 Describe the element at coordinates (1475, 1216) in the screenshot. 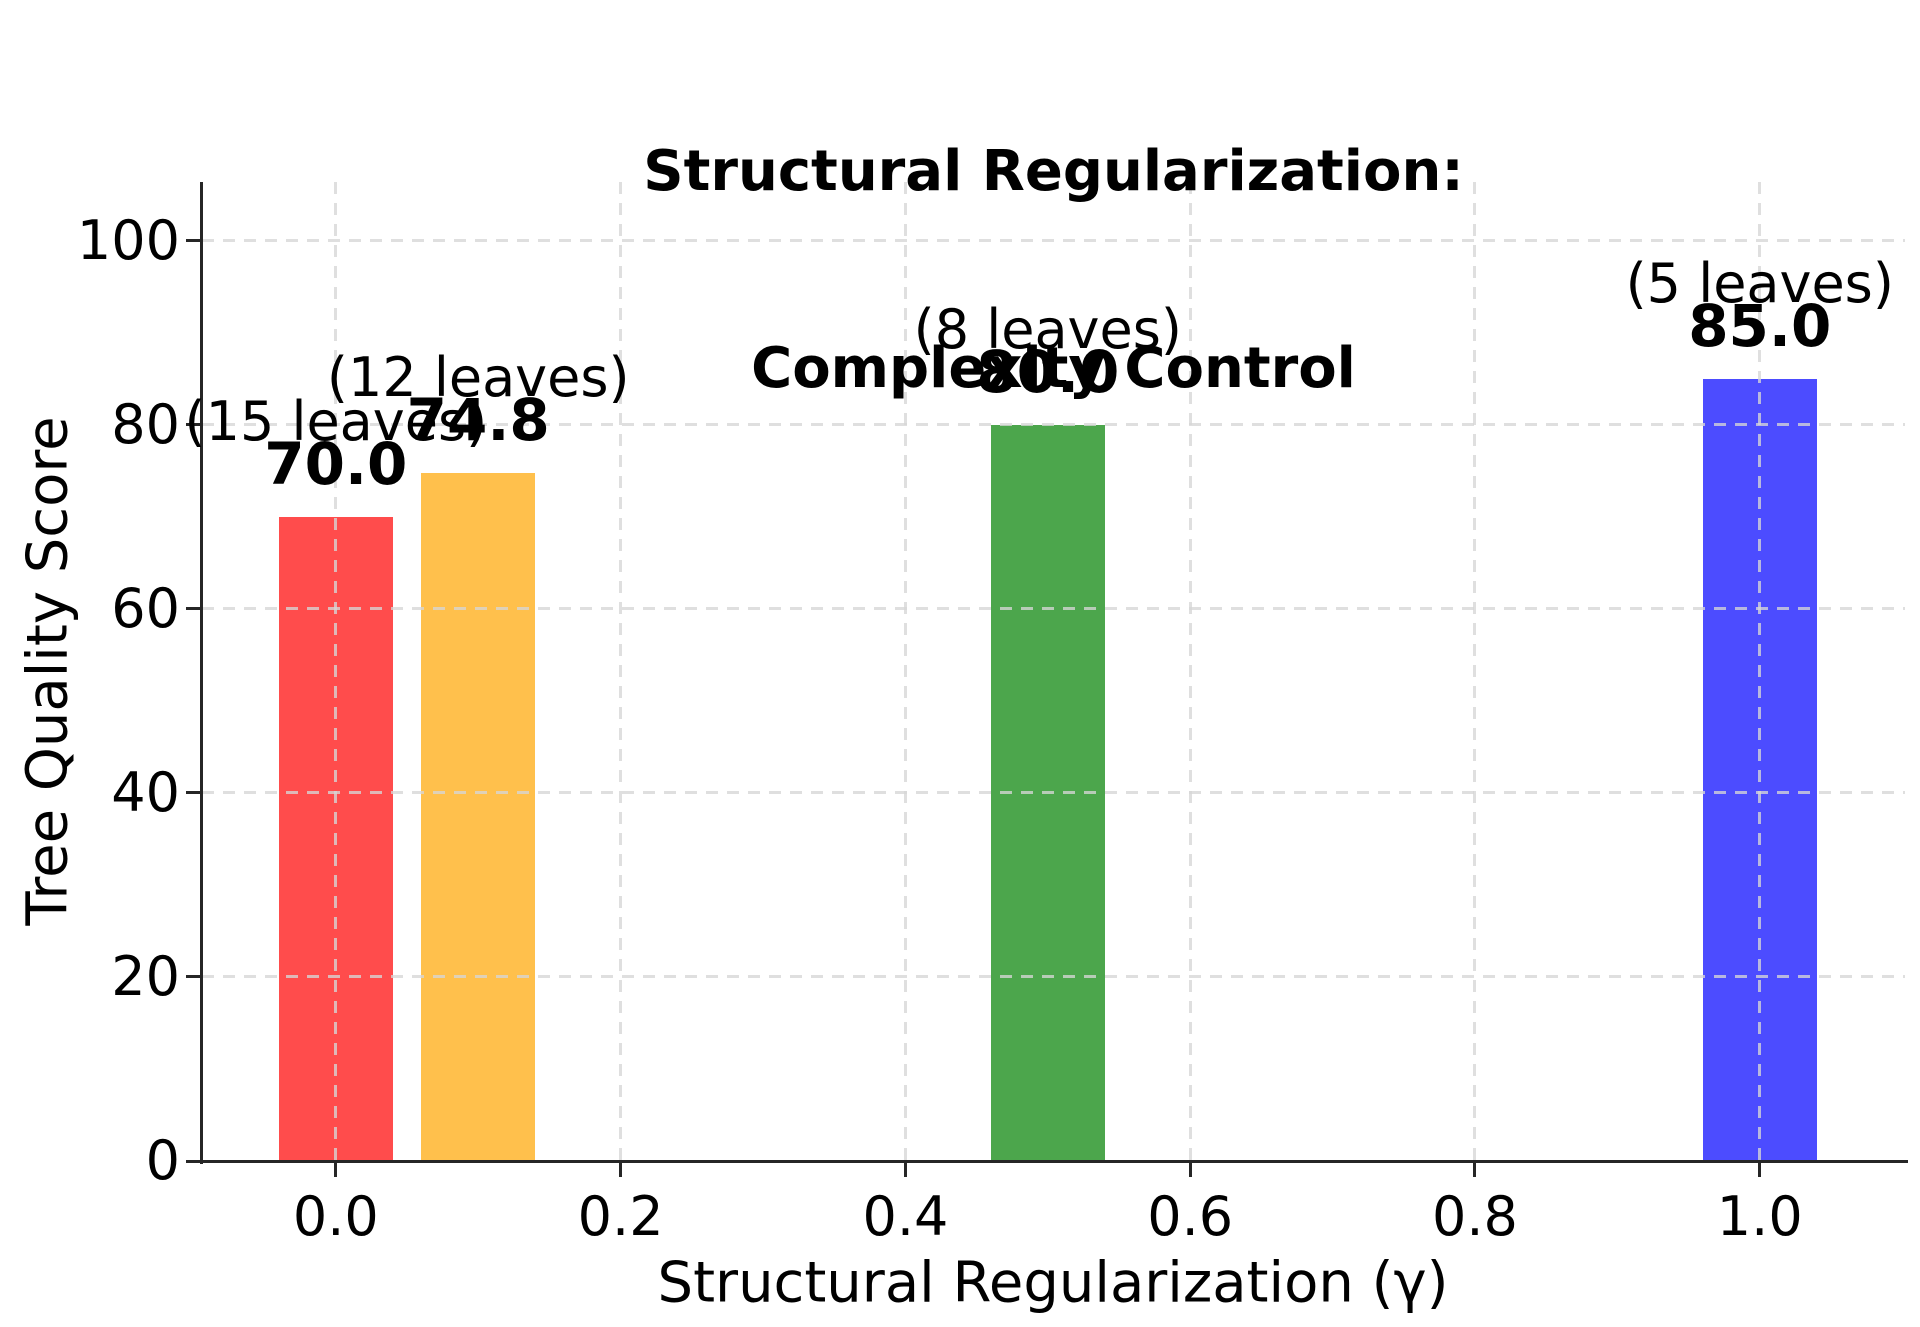

I see `x-tick-label: 0.8` at that location.